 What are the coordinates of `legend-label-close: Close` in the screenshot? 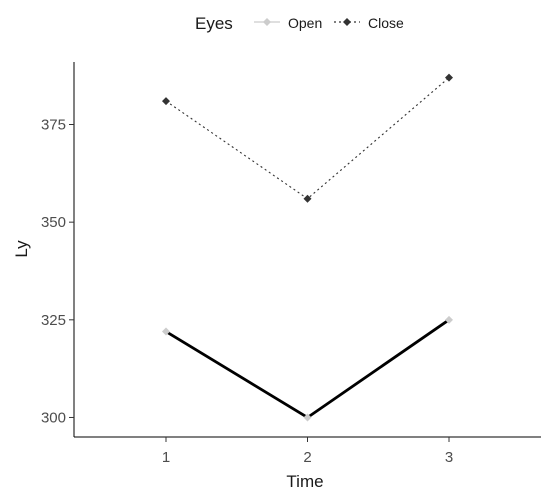 It's located at (386, 23).